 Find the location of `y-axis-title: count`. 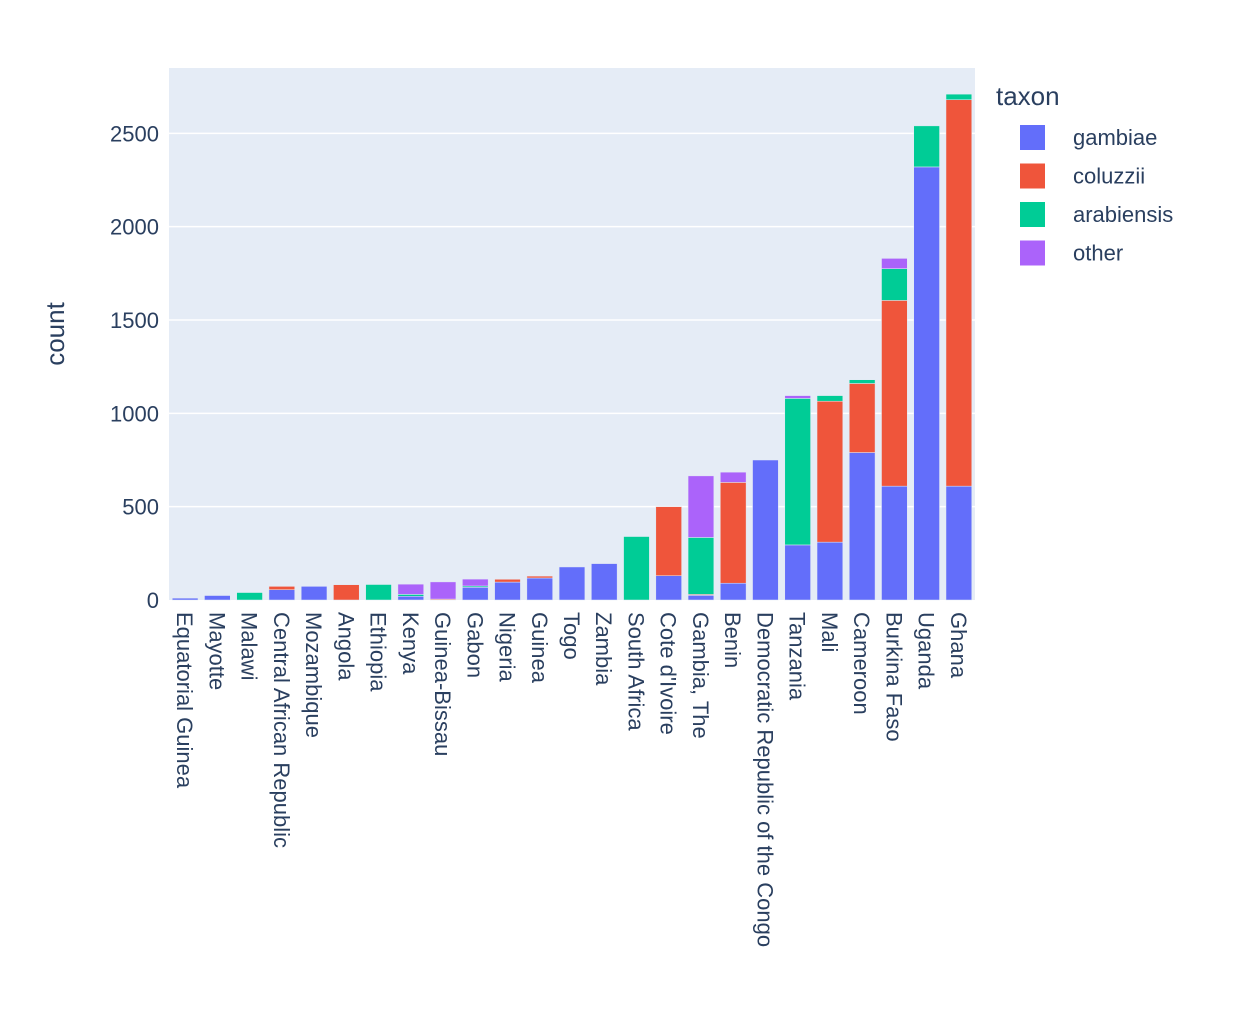

y-axis-title: count is located at coordinates (55, 333).